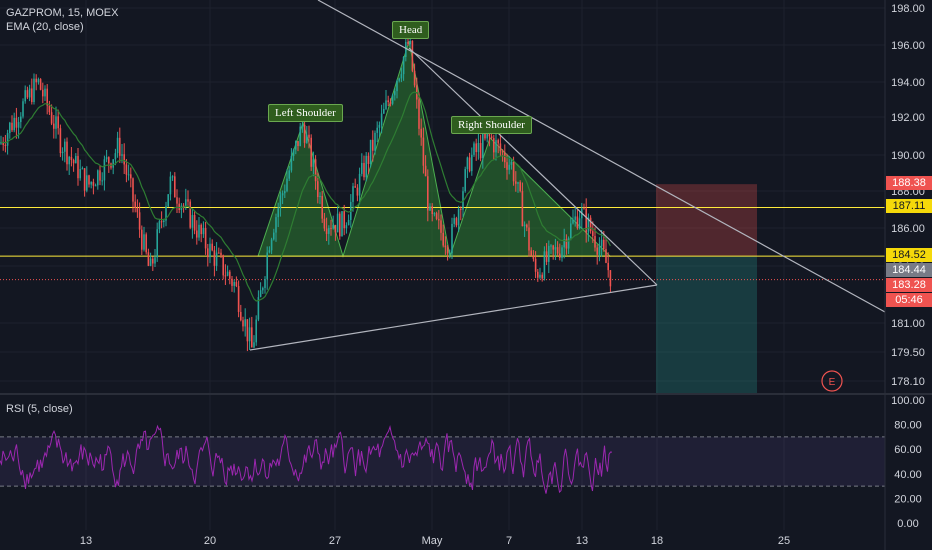  What do you see at coordinates (908, 382) in the screenshot?
I see `price-tick-label: 178.10` at bounding box center [908, 382].